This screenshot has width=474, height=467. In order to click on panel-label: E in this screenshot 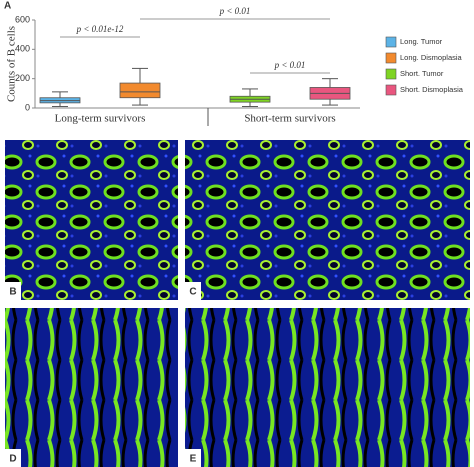, I will do `click(193, 459)`.